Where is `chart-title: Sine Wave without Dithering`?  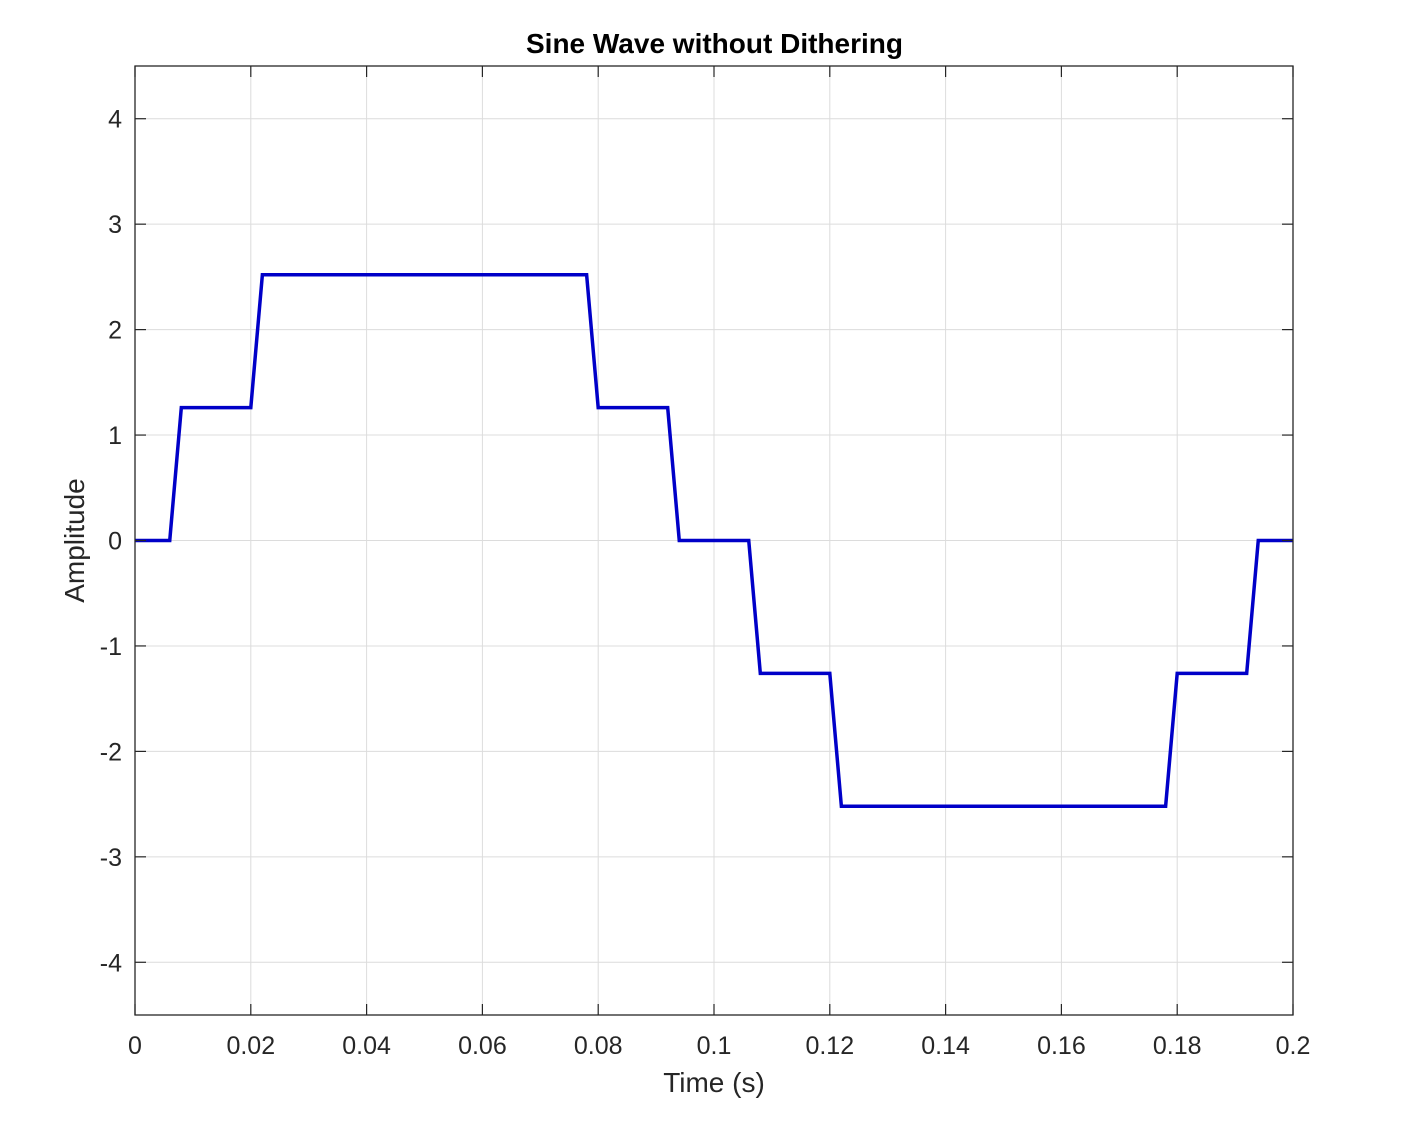
chart-title: Sine Wave without Dithering is located at coordinates (714, 43).